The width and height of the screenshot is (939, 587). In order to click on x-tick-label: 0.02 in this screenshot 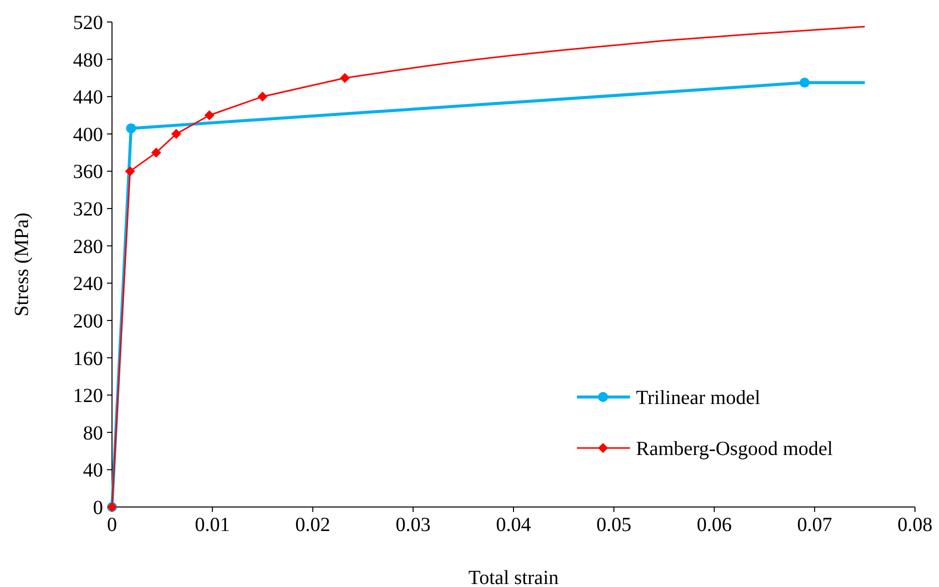, I will do `click(312, 525)`.